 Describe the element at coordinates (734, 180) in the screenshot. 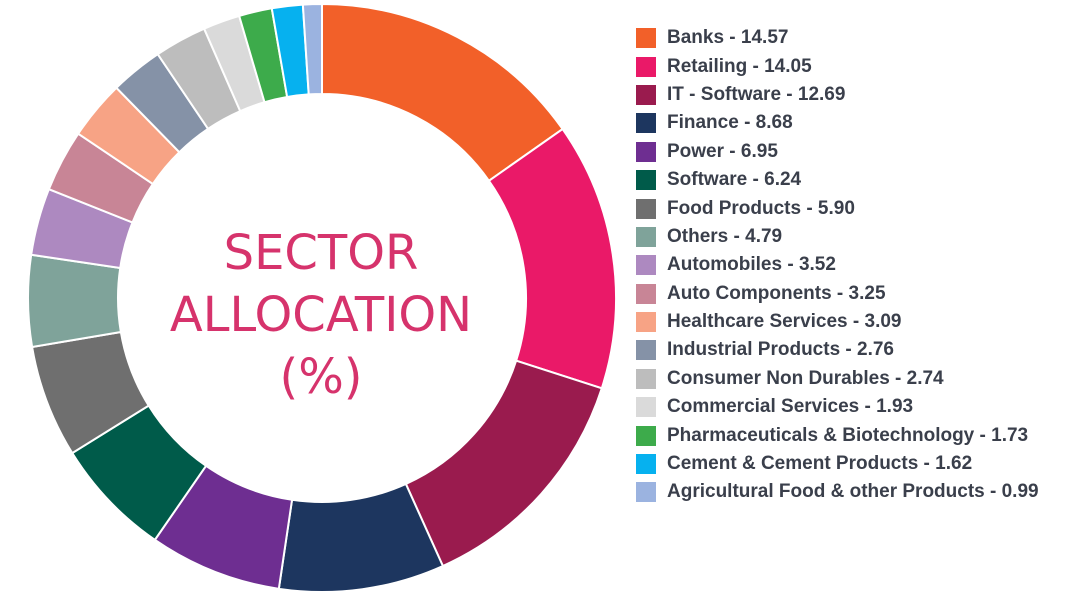

I see `legend-label: Software - 6.24` at that location.